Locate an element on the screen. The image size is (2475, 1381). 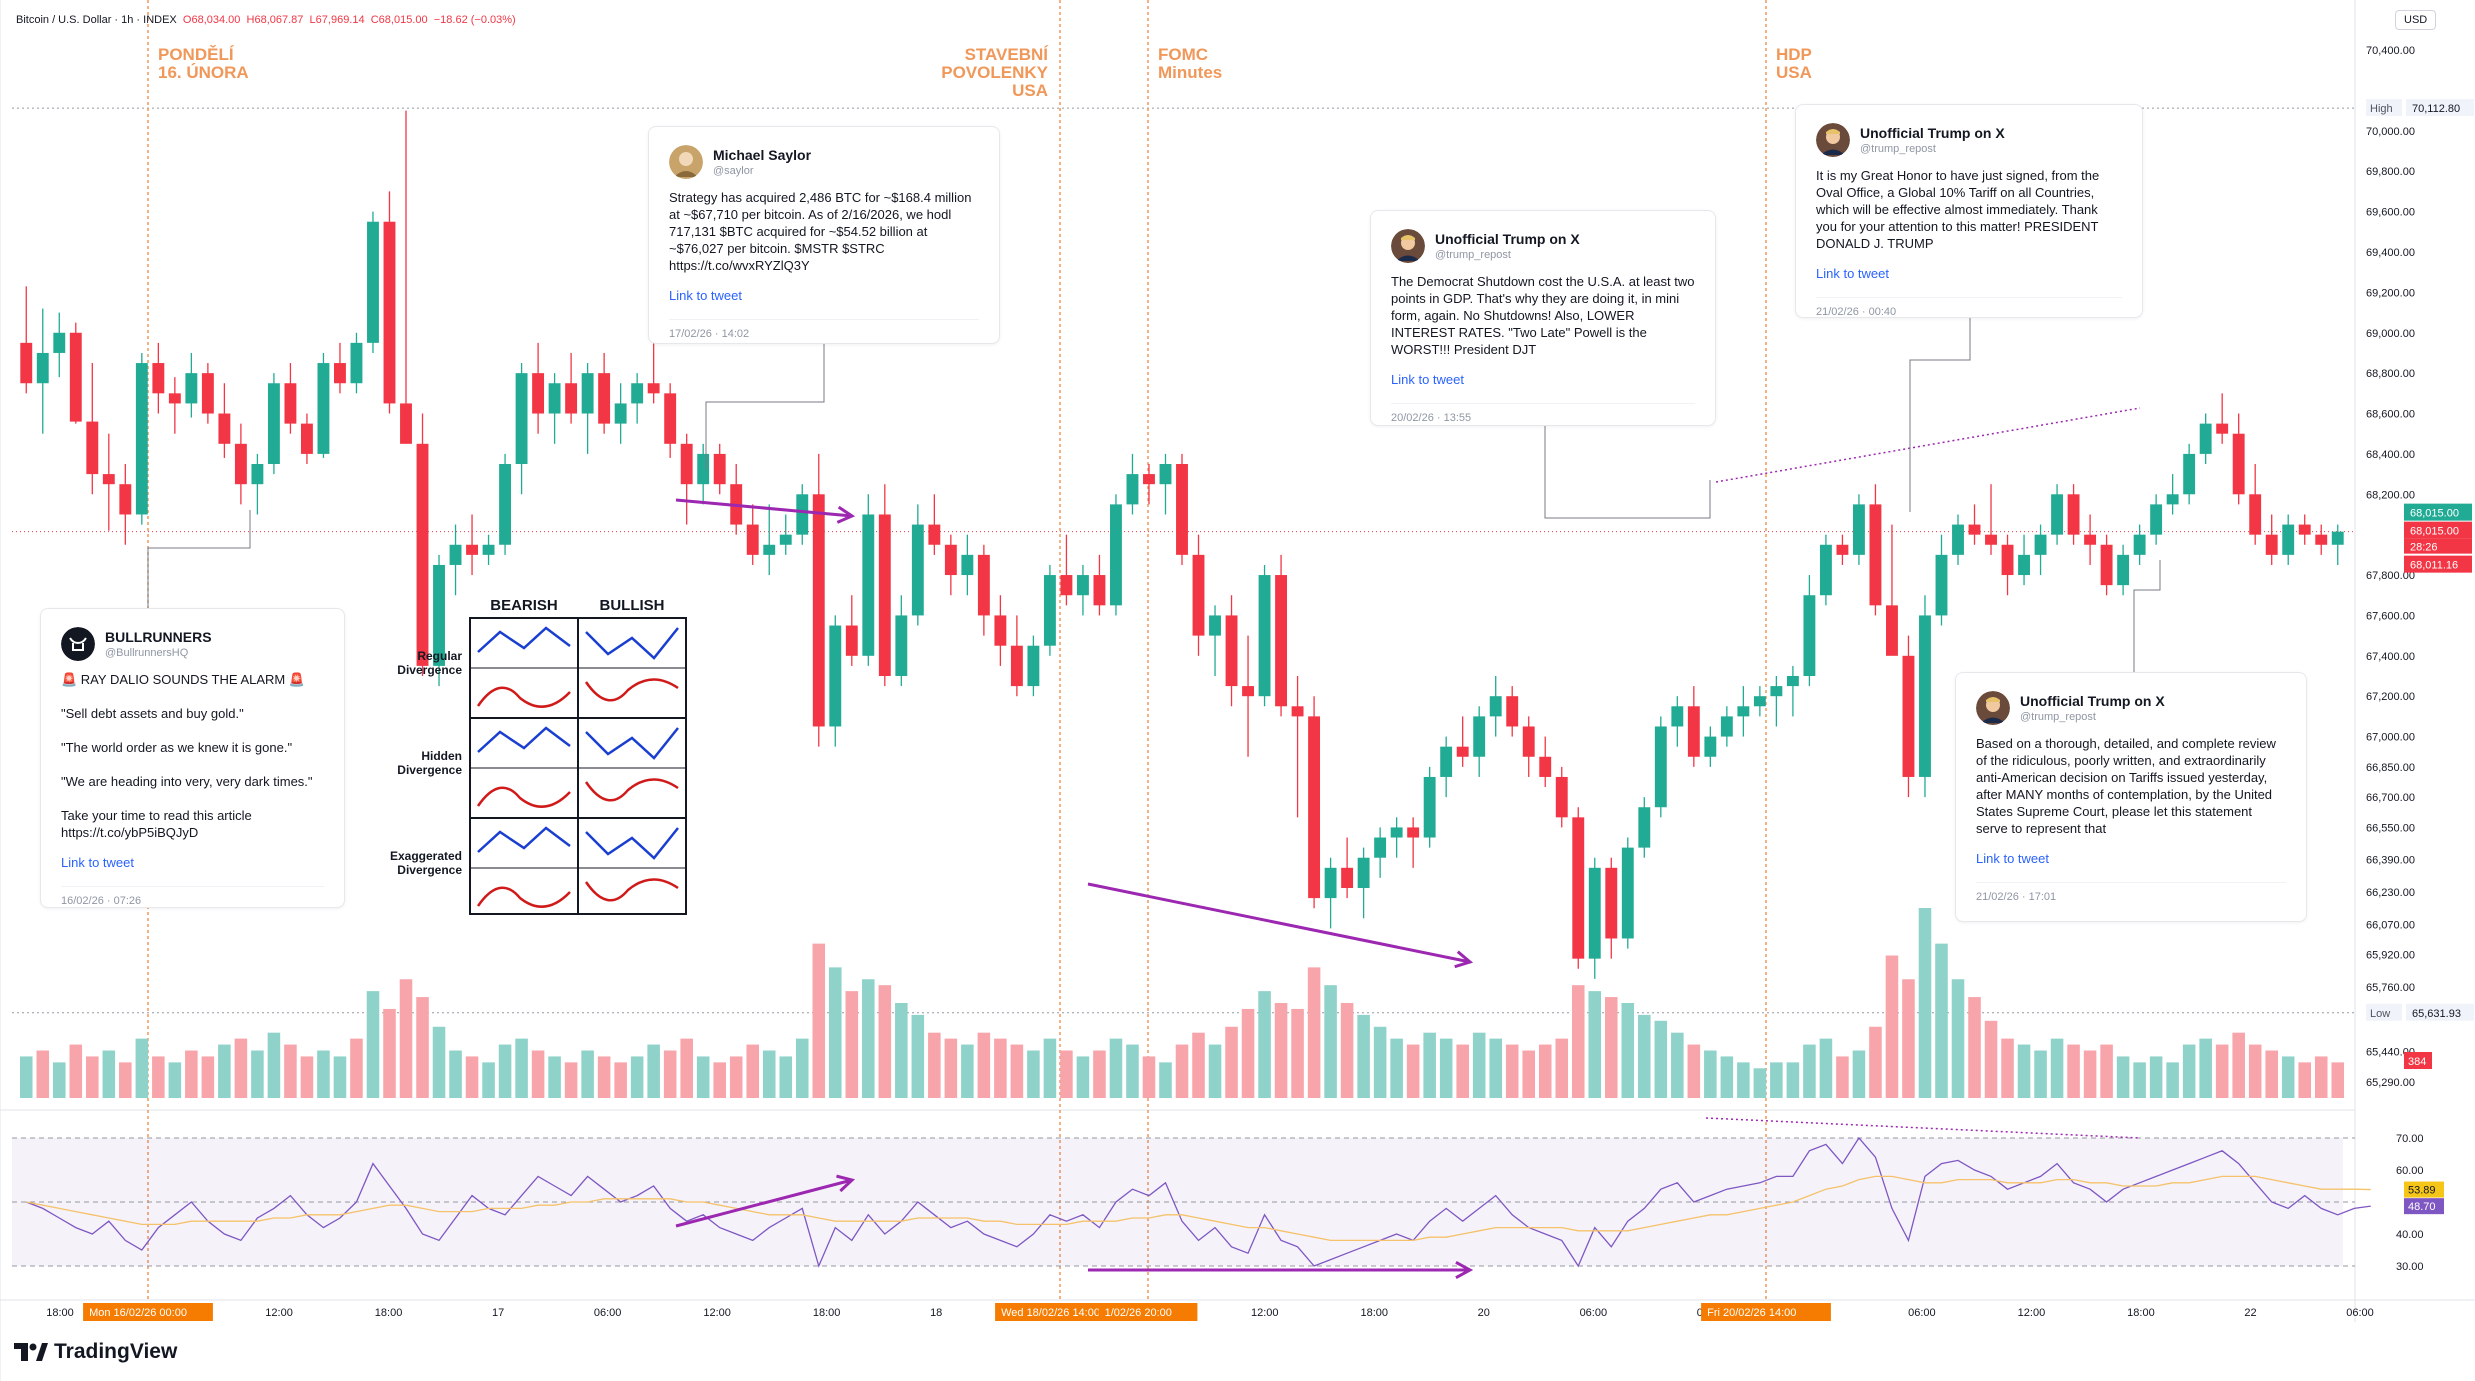
rsi-ma-badge: 53.89 is located at coordinates (2422, 1191).